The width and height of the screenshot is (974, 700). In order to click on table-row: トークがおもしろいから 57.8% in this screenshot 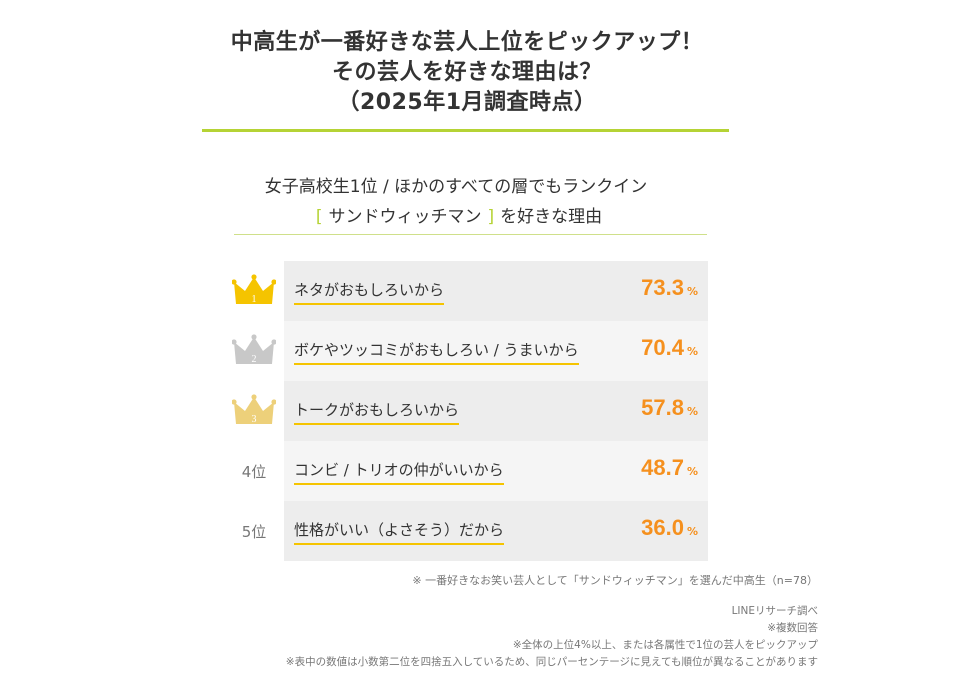, I will do `click(496, 411)`.